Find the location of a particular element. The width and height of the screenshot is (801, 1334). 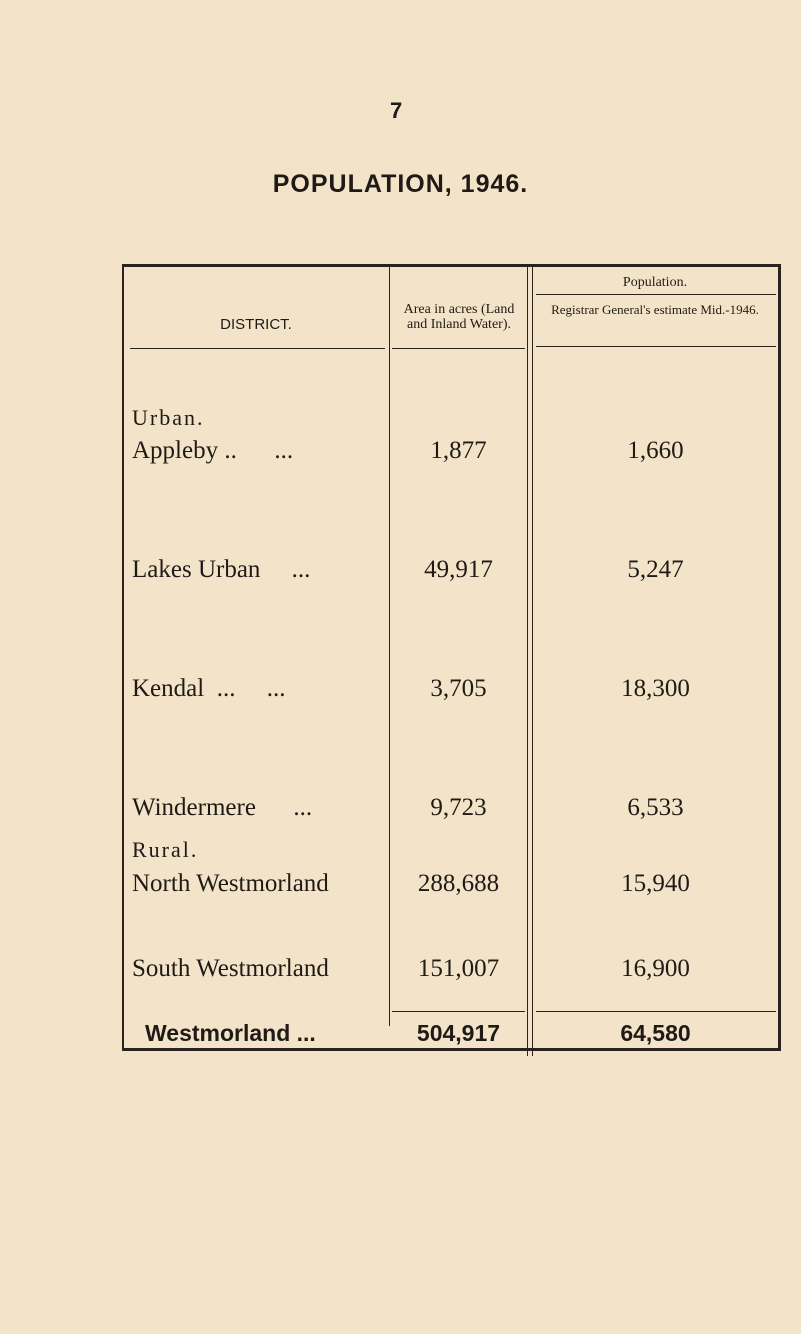

area-value: 49,917 is located at coordinates (458, 569).